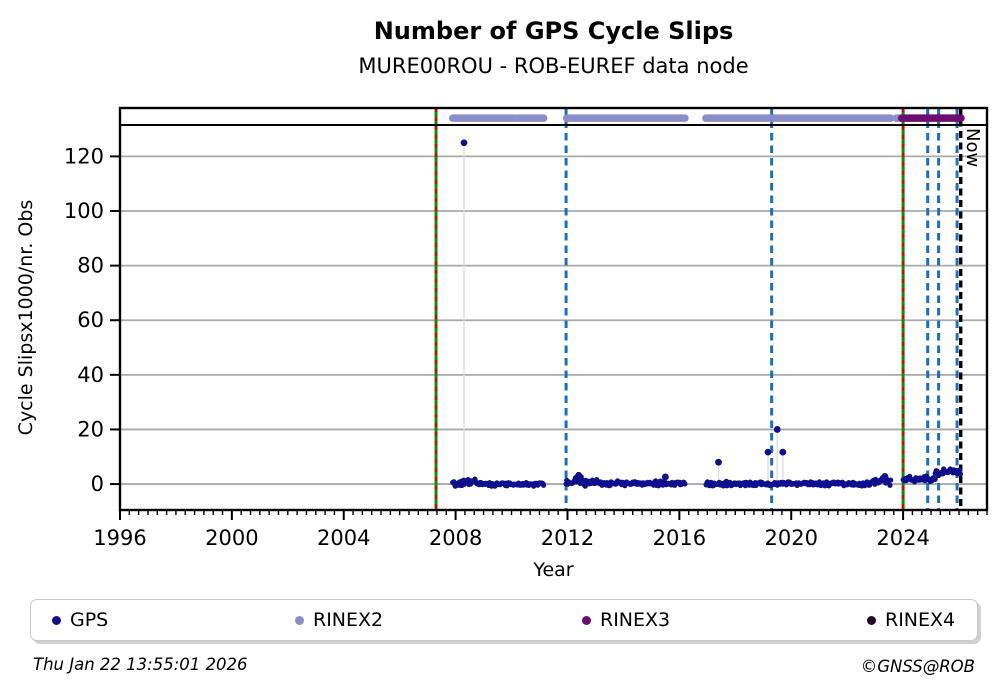  Describe the element at coordinates (586, 620) in the screenshot. I see `rinex3-marker-icon` at that location.